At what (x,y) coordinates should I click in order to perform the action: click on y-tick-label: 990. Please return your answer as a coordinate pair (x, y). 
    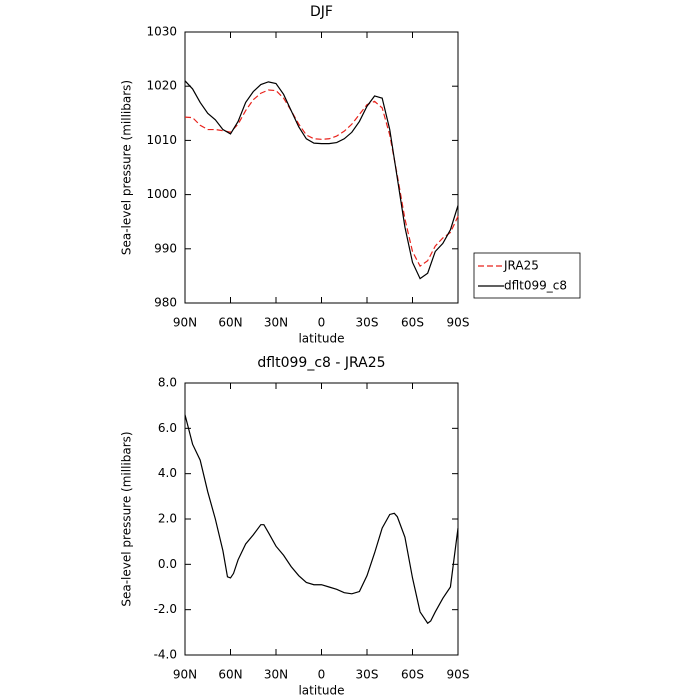
    Looking at the image, I should click on (165, 248).